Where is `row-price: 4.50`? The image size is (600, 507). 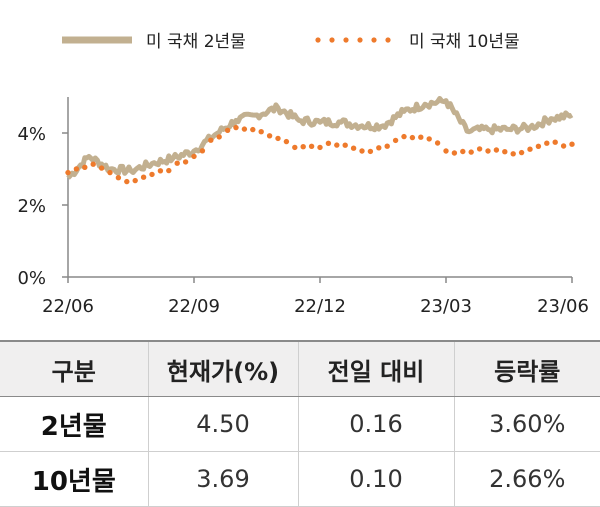
row-price: 4.50 is located at coordinates (222, 424).